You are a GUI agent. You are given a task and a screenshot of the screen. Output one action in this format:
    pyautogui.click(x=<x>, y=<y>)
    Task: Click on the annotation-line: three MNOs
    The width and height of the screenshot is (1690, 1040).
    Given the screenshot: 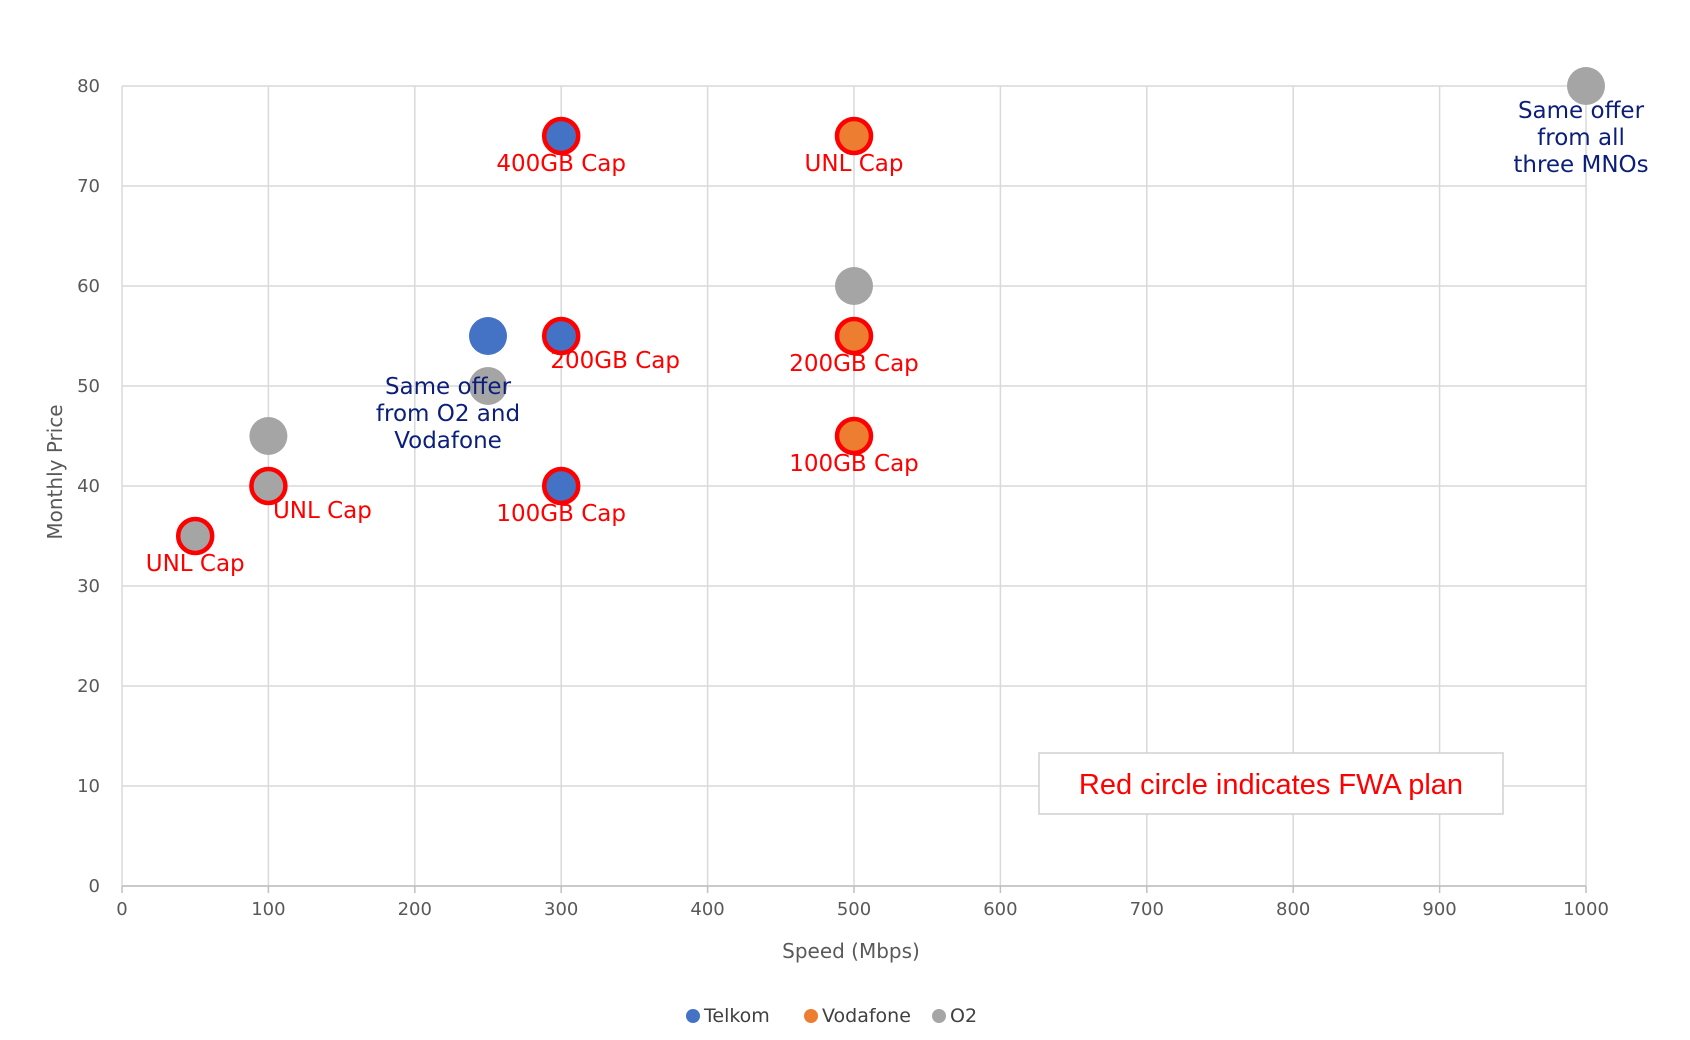 What is the action you would take?
    pyautogui.click(x=1580, y=165)
    